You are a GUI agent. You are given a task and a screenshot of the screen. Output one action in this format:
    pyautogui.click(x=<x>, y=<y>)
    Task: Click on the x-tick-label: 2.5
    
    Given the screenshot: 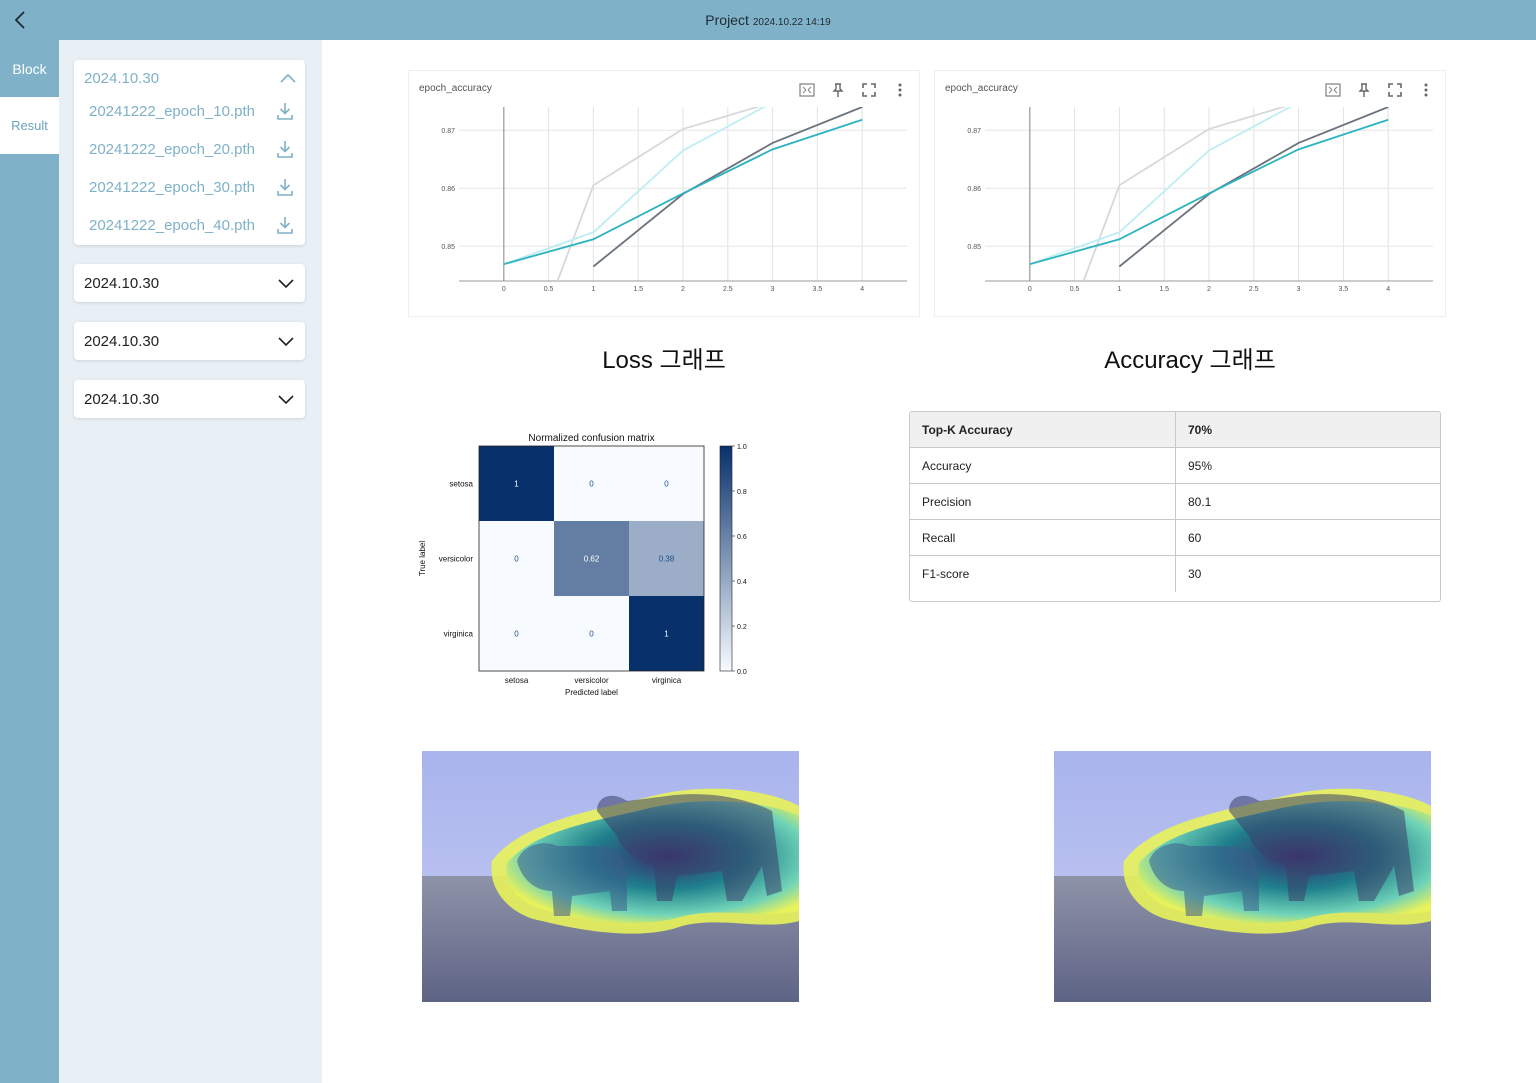 What is the action you would take?
    pyautogui.click(x=728, y=289)
    